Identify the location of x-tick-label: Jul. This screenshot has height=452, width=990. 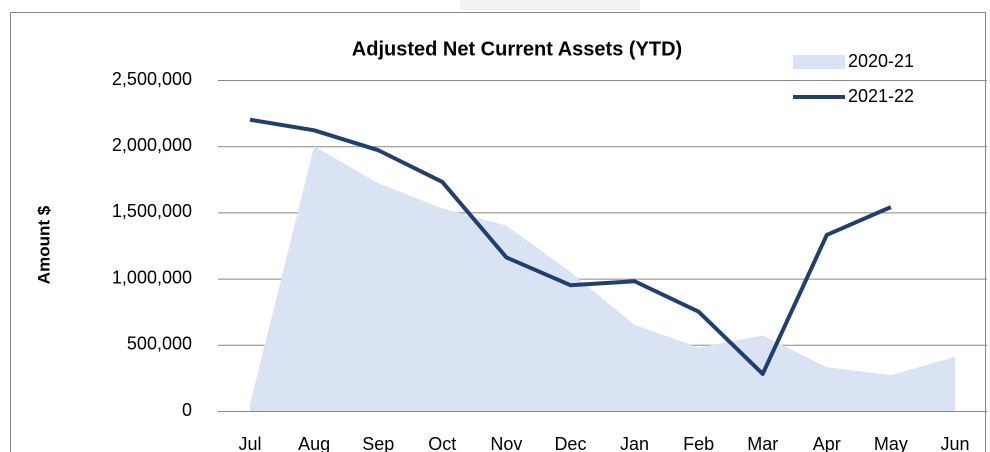
(250, 443).